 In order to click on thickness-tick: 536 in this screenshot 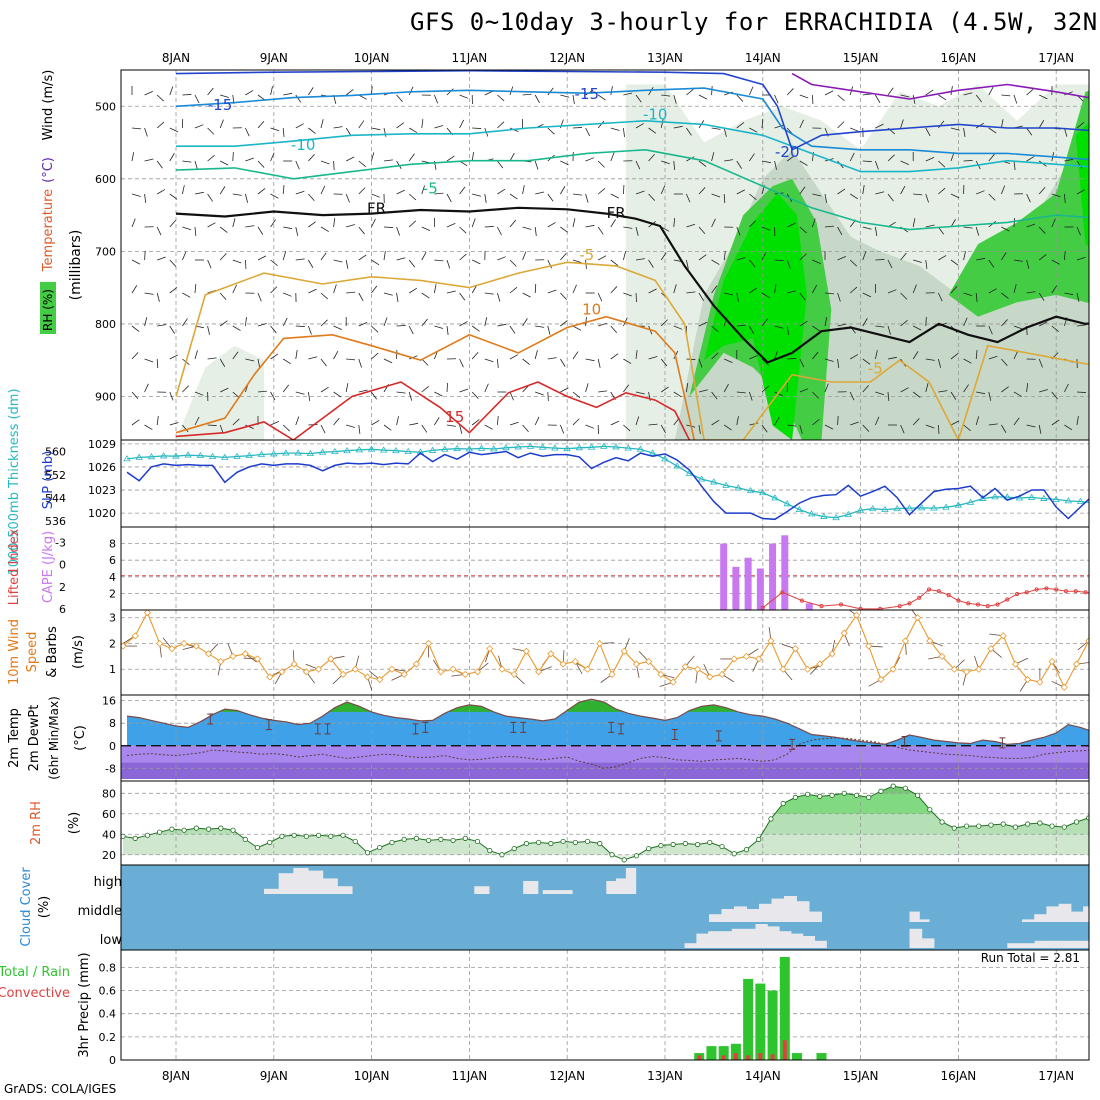, I will do `click(55, 521)`.